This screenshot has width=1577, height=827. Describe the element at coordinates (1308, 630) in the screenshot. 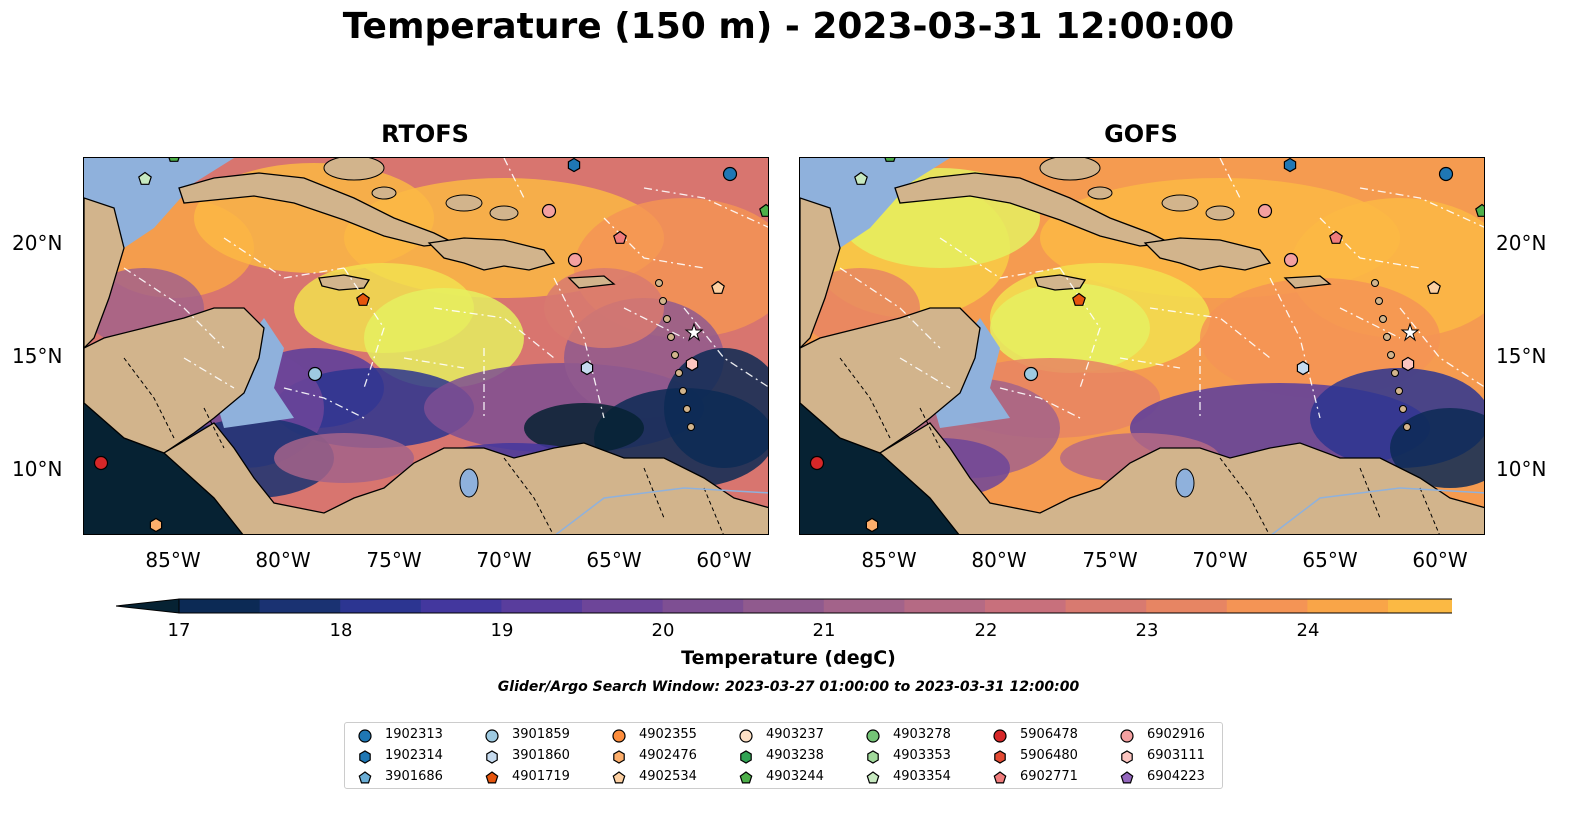

I see `colorbar-tick: 24` at that location.